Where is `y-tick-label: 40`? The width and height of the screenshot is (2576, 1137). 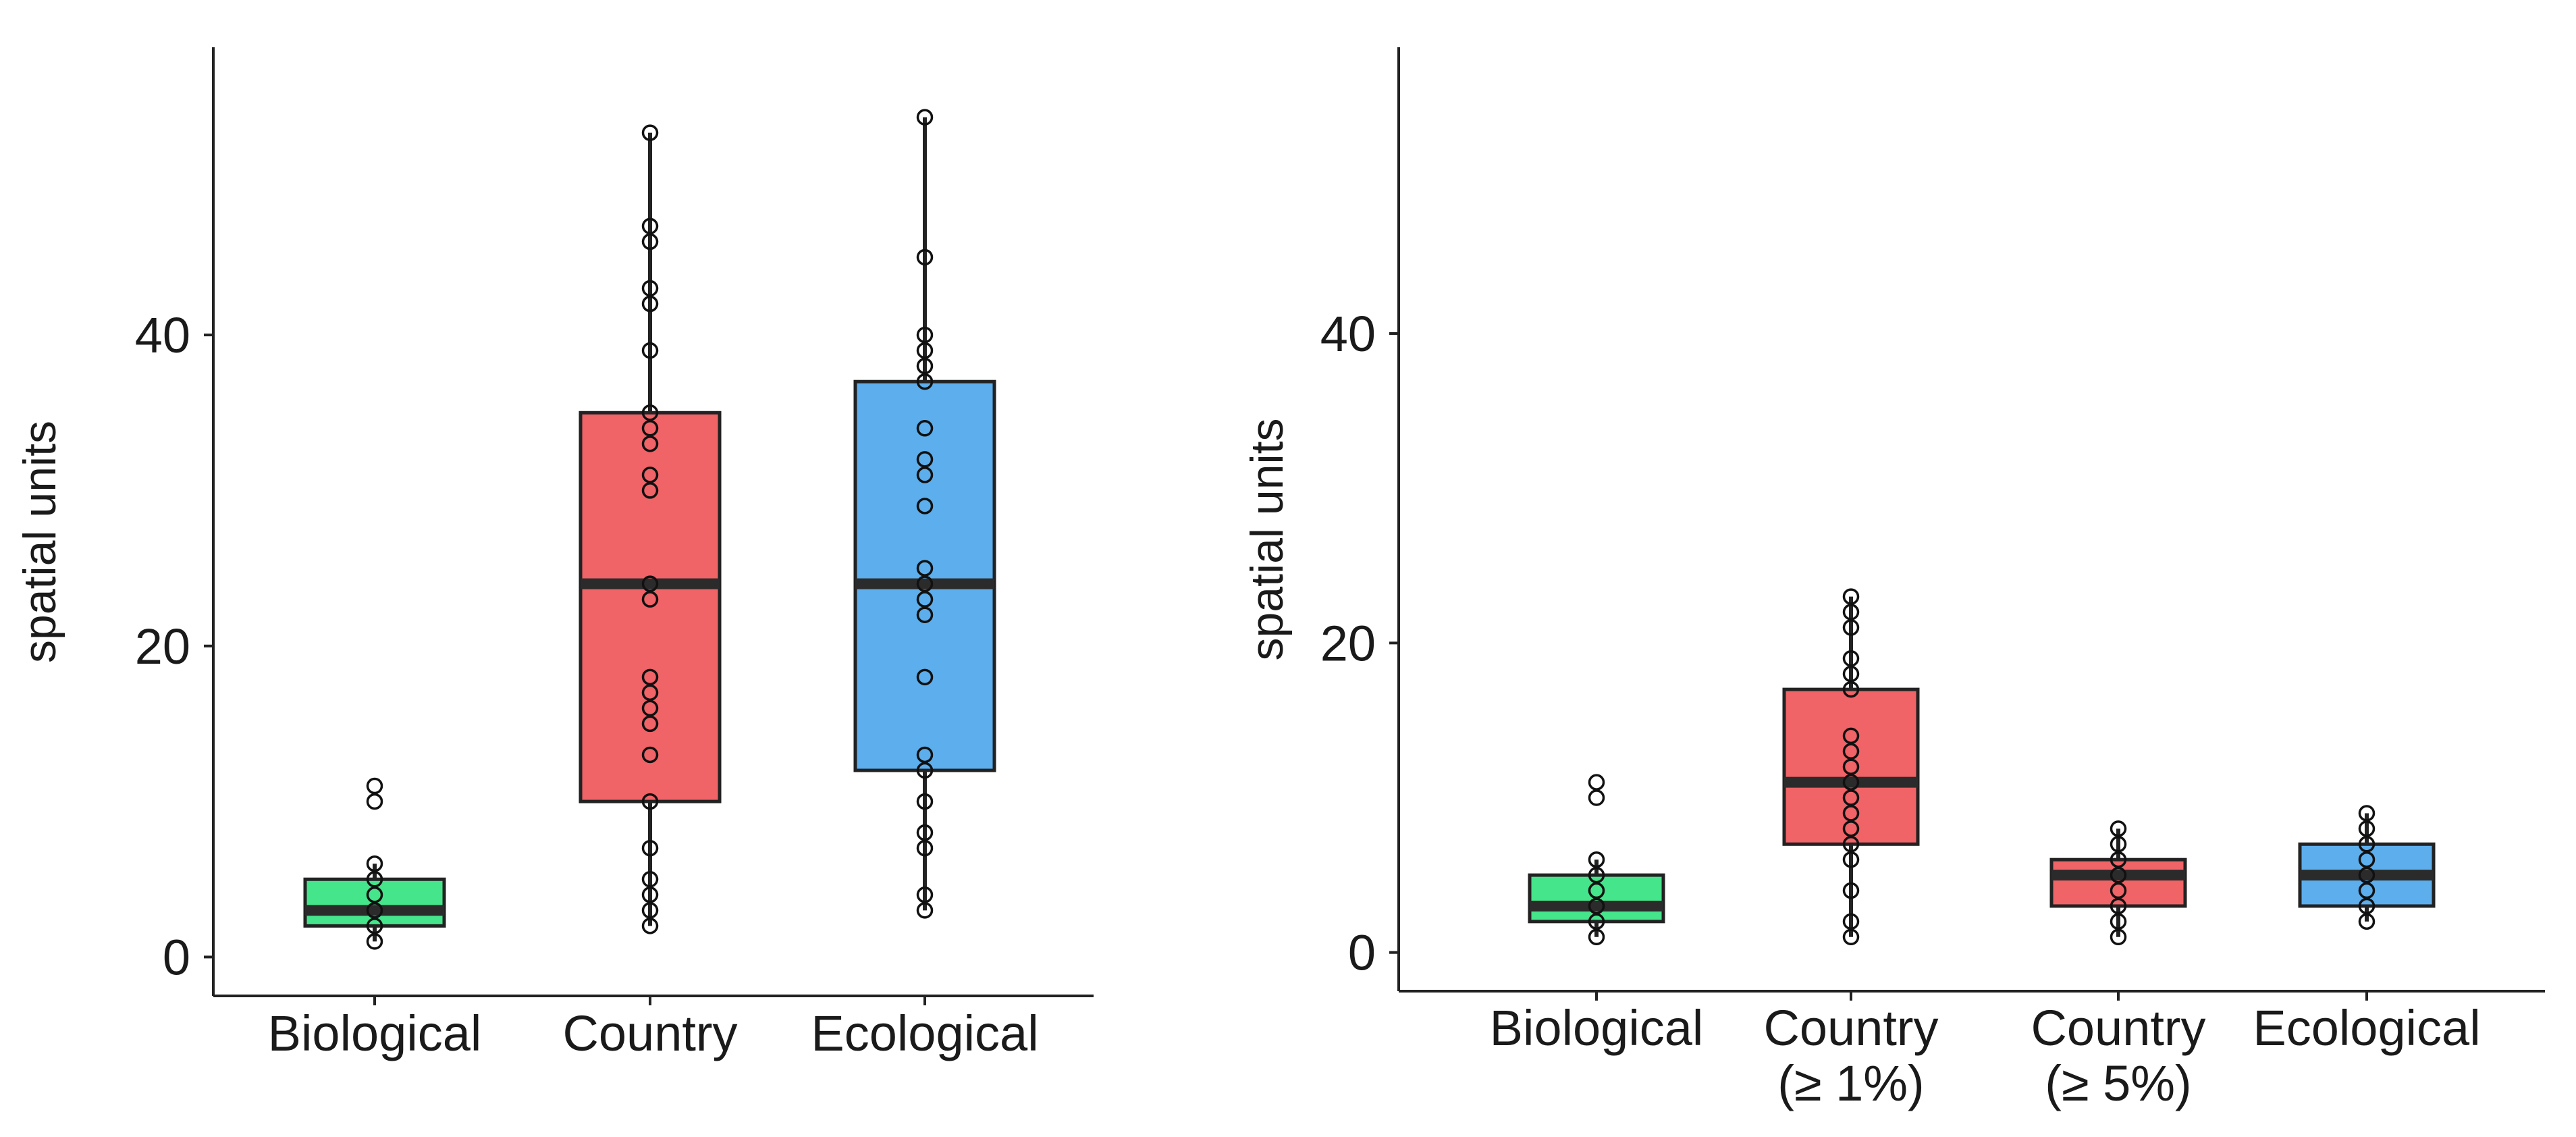
y-tick-label: 40 is located at coordinates (162, 335).